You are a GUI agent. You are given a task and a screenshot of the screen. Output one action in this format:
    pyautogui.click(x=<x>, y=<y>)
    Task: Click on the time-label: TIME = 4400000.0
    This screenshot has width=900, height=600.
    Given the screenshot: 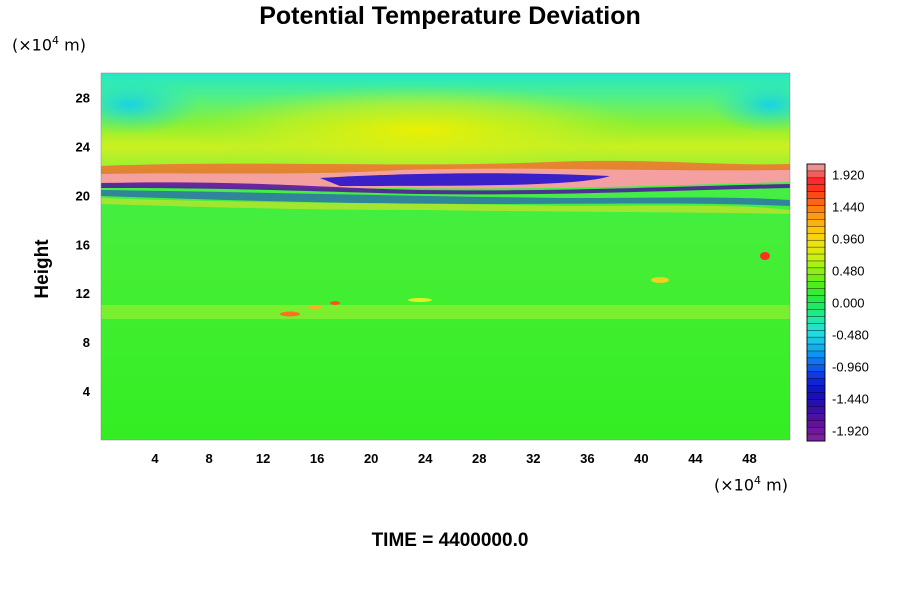 What is the action you would take?
    pyautogui.click(x=450, y=540)
    